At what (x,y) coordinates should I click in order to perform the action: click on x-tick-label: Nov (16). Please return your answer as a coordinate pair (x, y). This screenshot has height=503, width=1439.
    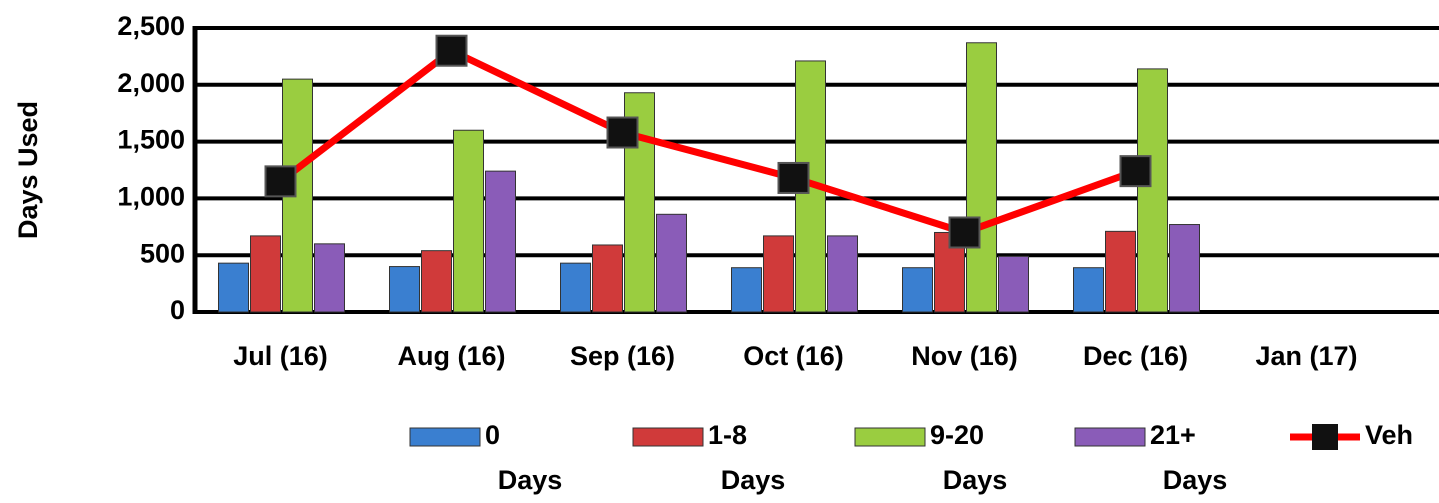
    Looking at the image, I should click on (964, 356).